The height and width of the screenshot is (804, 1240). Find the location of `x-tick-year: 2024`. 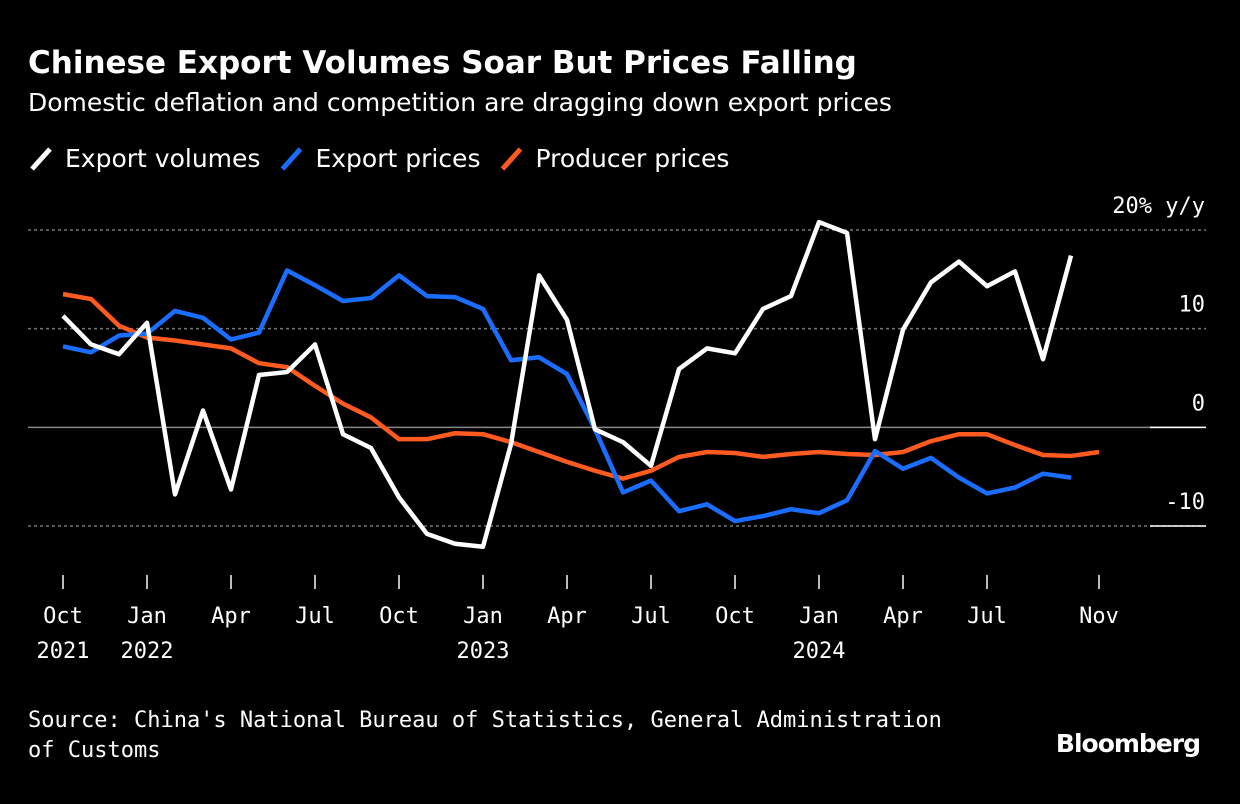

x-tick-year: 2024 is located at coordinates (819, 651).